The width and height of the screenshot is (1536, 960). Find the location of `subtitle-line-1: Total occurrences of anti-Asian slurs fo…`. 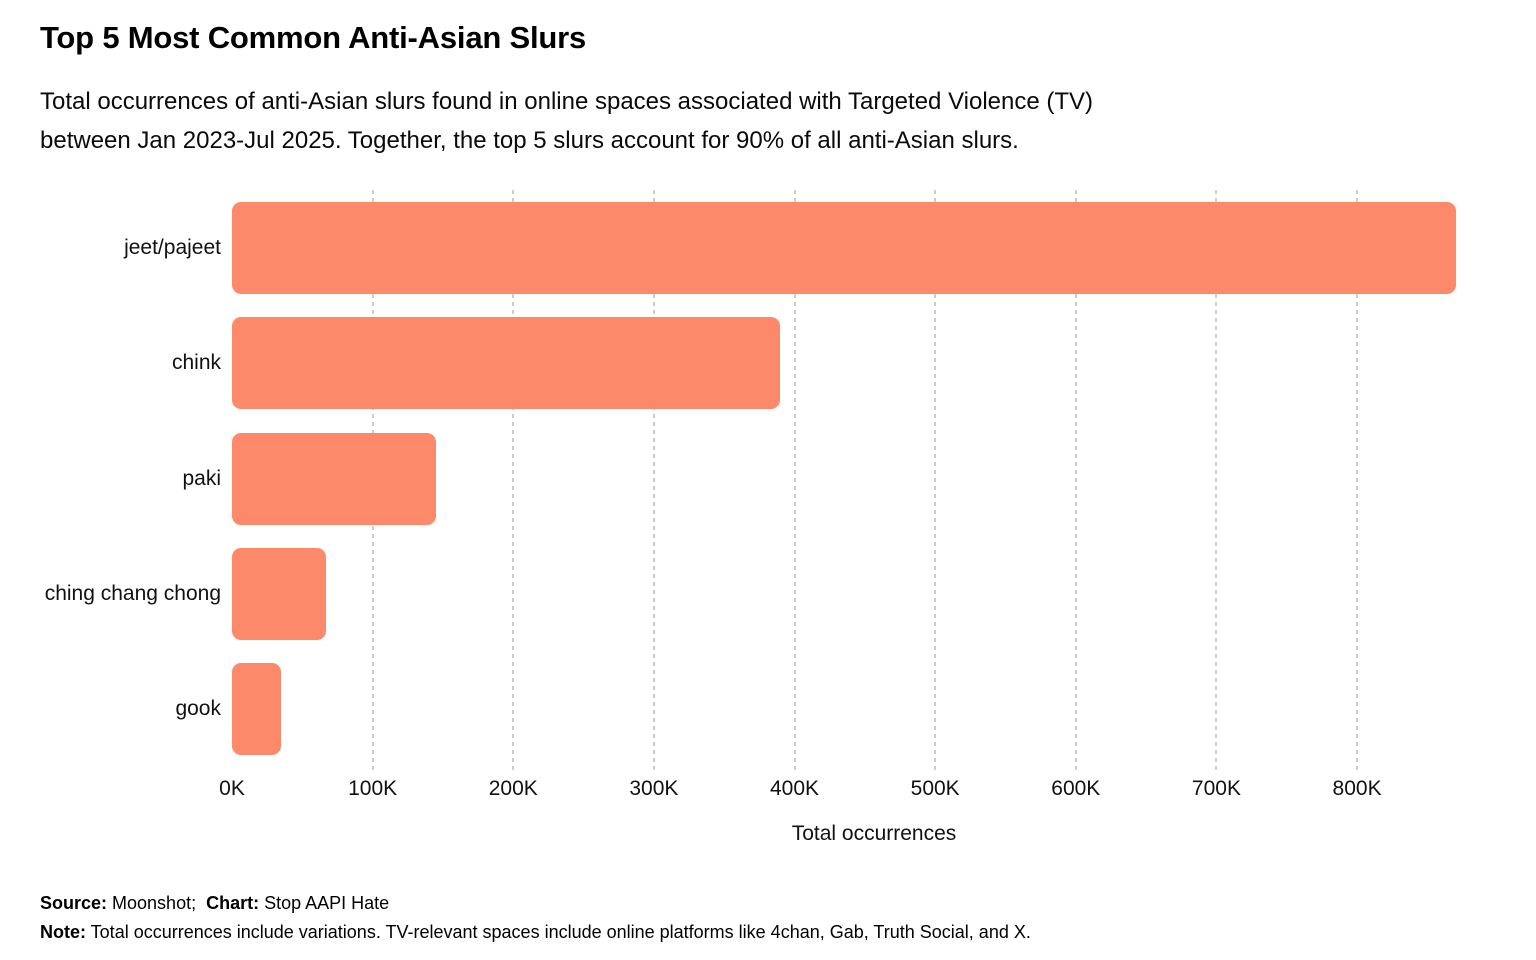

subtitle-line-1: Total occurrences of anti-Asian slurs fo… is located at coordinates (567, 101).